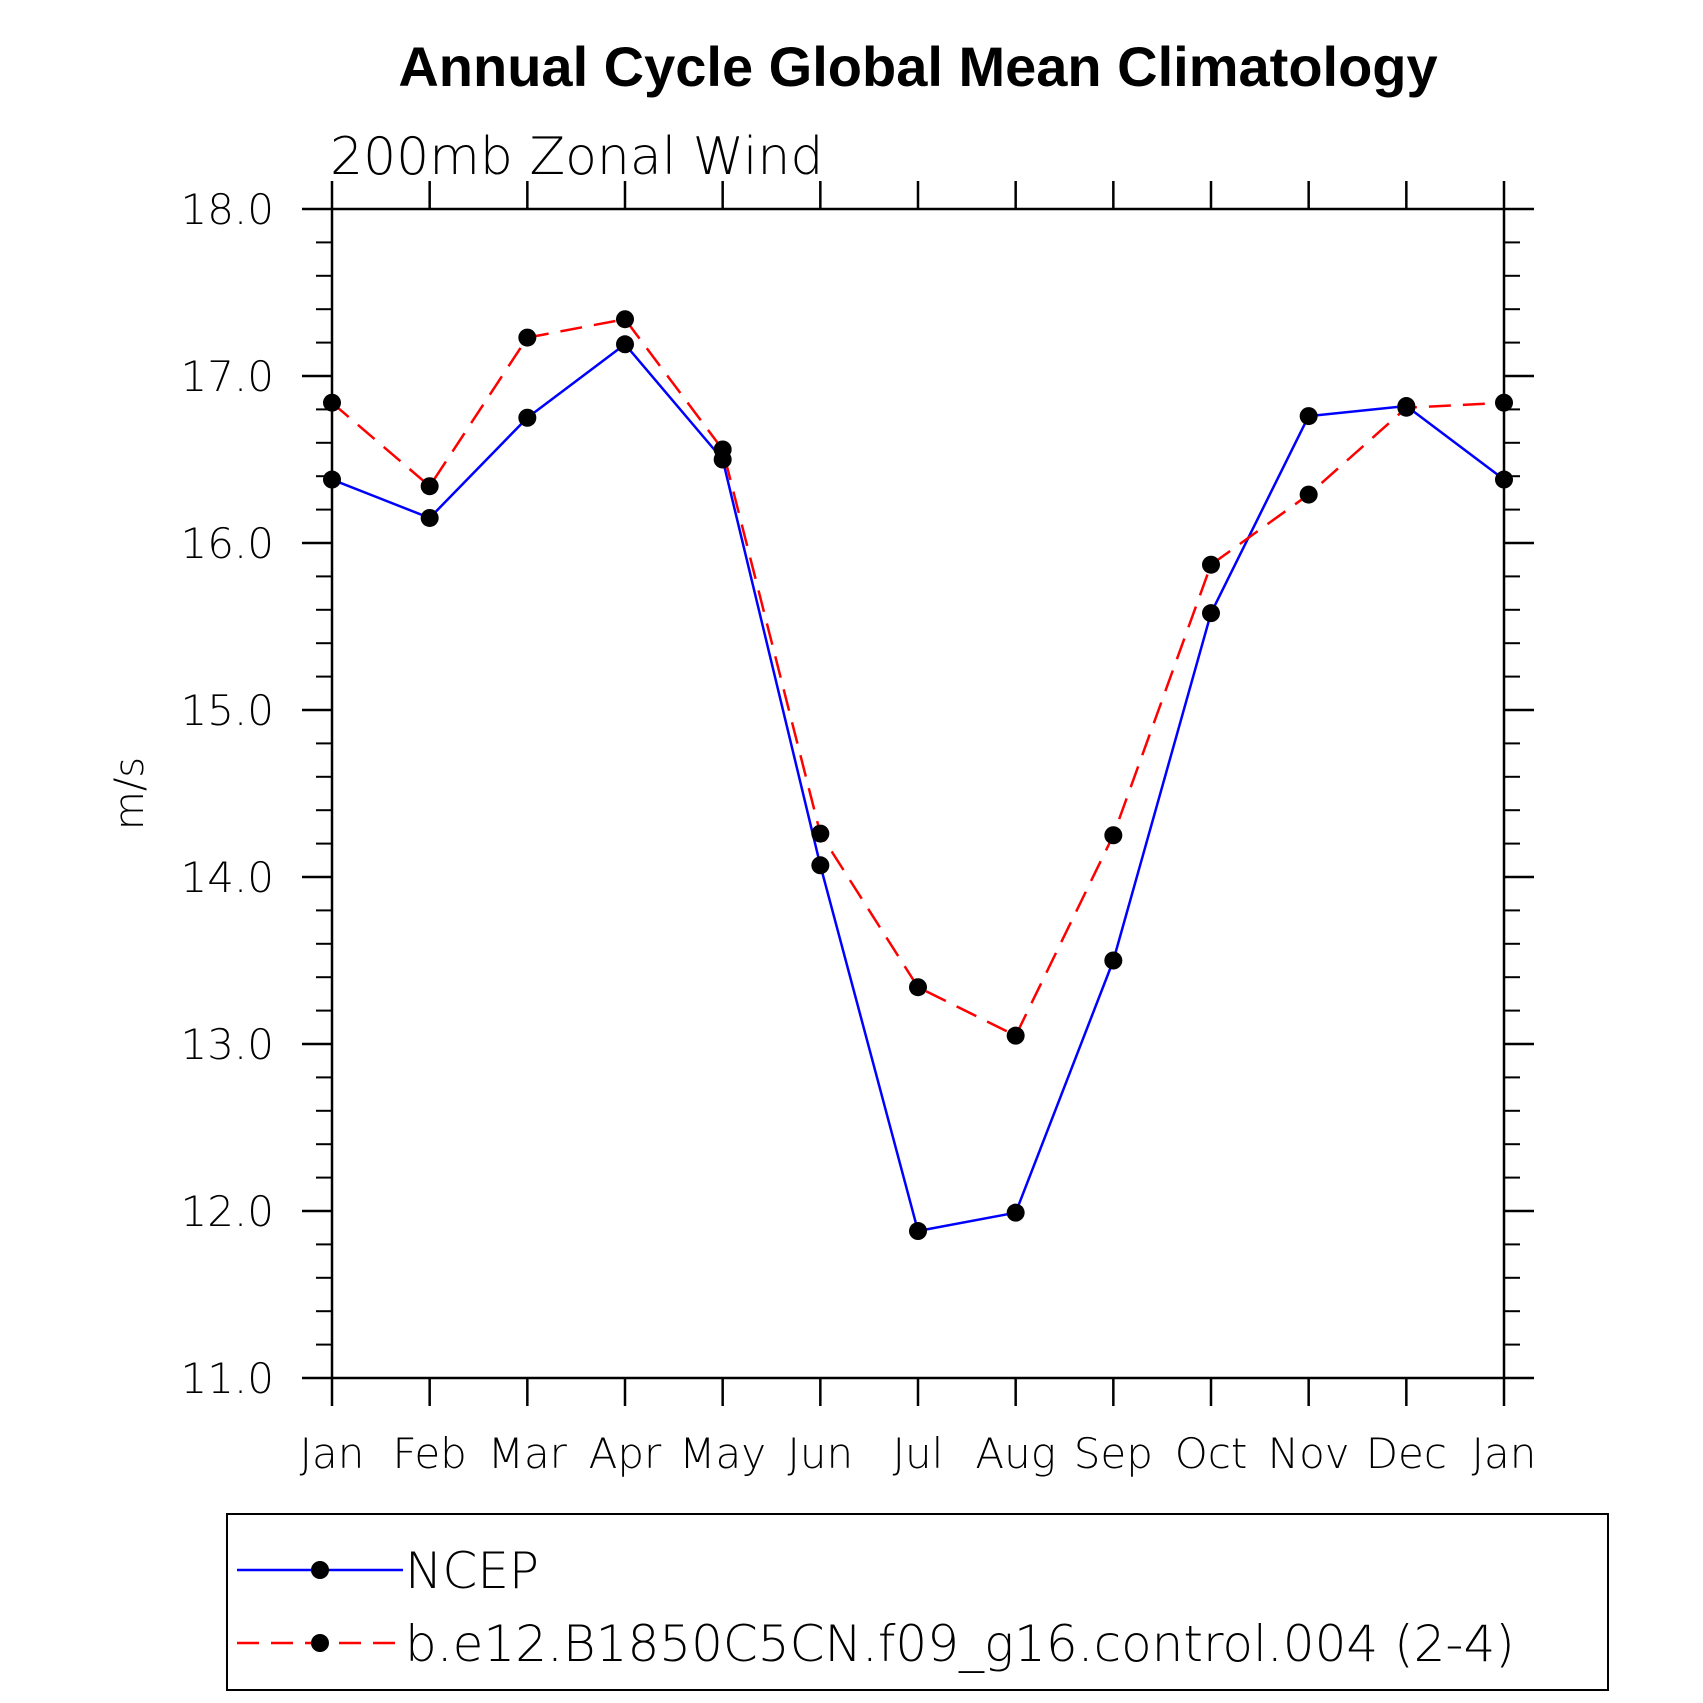  Describe the element at coordinates (1113, 1453) in the screenshot. I see `x-tick-label: Sep` at that location.